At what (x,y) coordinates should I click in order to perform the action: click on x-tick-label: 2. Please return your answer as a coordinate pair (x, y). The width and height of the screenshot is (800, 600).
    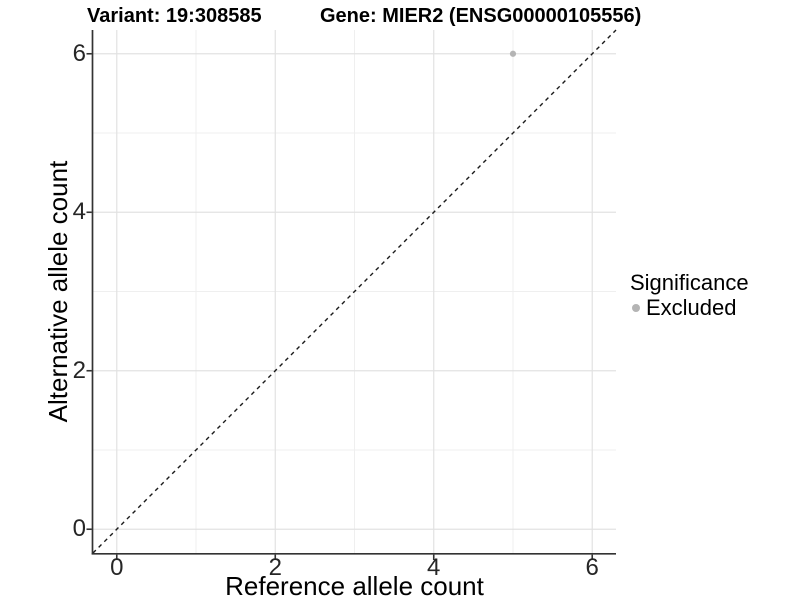
    Looking at the image, I should click on (275, 567).